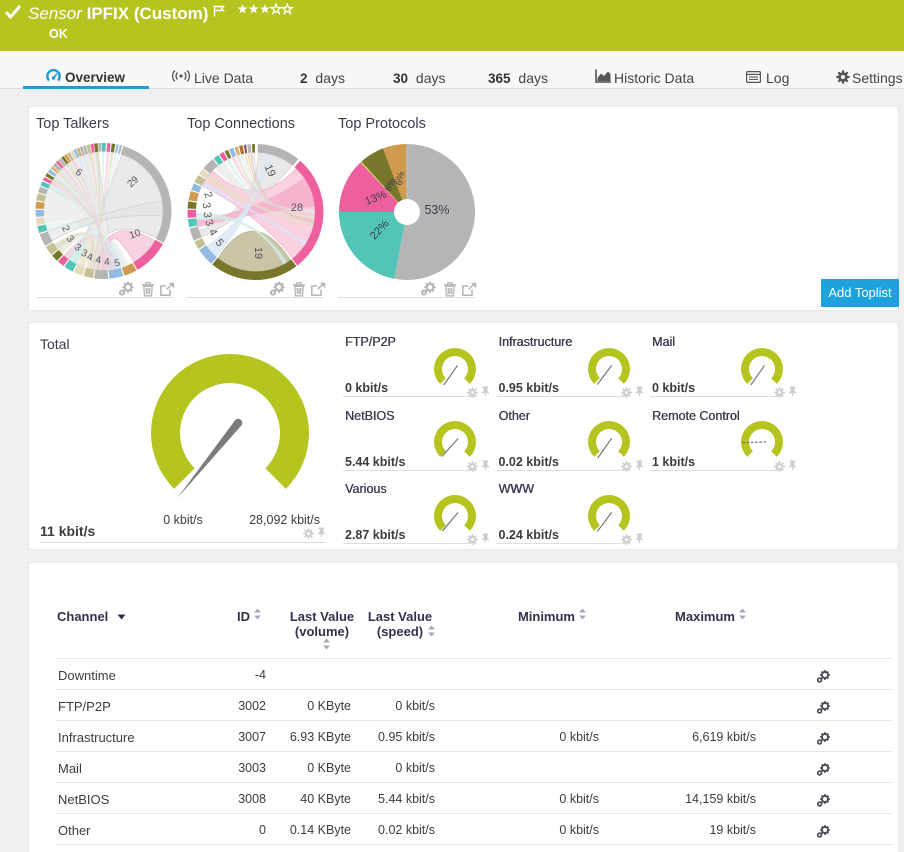 The height and width of the screenshot is (852, 904). What do you see at coordinates (297, 208) in the screenshot?
I see `svg-text: 28` at bounding box center [297, 208].